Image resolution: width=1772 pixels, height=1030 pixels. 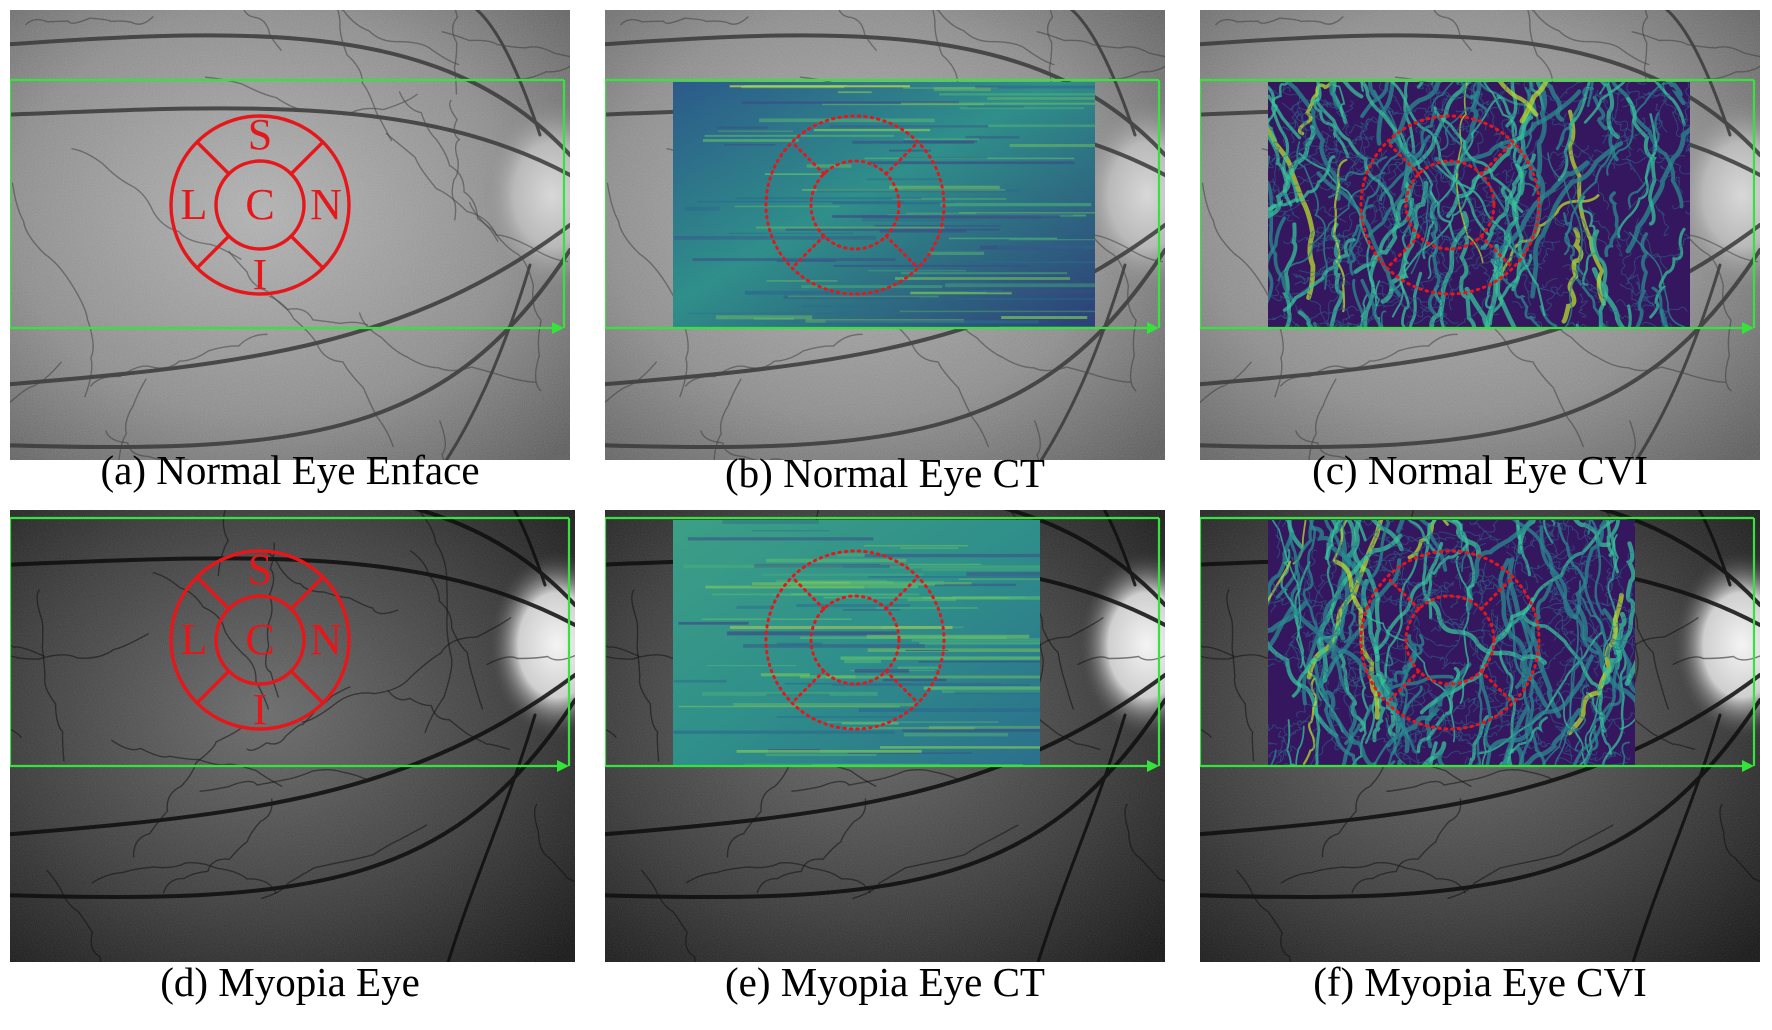 I want to click on fundus-image-d: SC NIL, so click(x=292, y=736).